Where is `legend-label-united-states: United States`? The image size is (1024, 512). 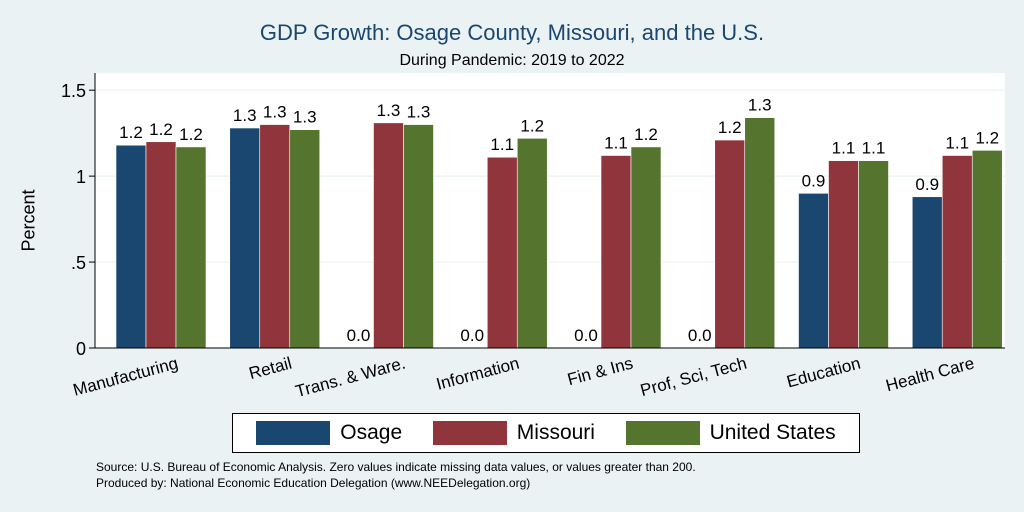 legend-label-united-states: United States is located at coordinates (772, 432).